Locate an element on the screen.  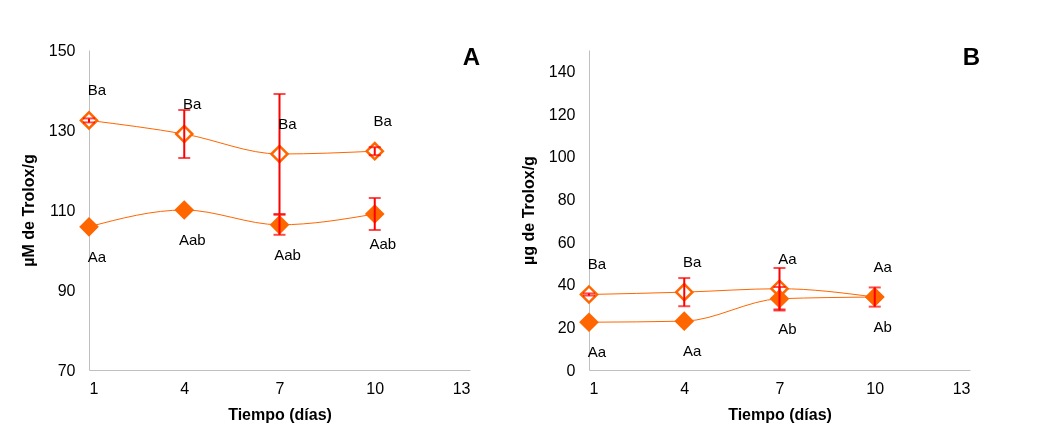
y-tick-label: 90 is located at coordinates (66, 290).